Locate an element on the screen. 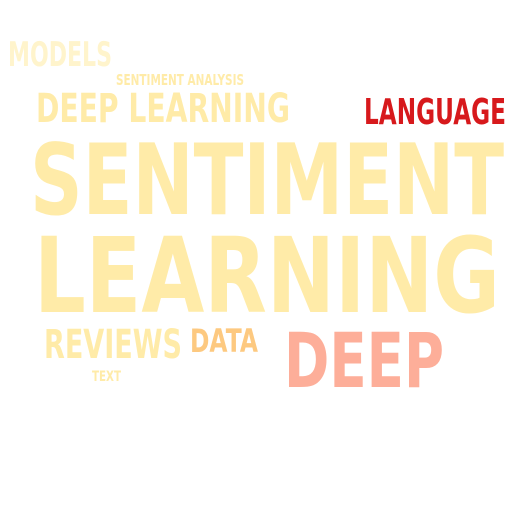 The height and width of the screenshot is (512, 512). word-text: TEXT is located at coordinates (106, 377).